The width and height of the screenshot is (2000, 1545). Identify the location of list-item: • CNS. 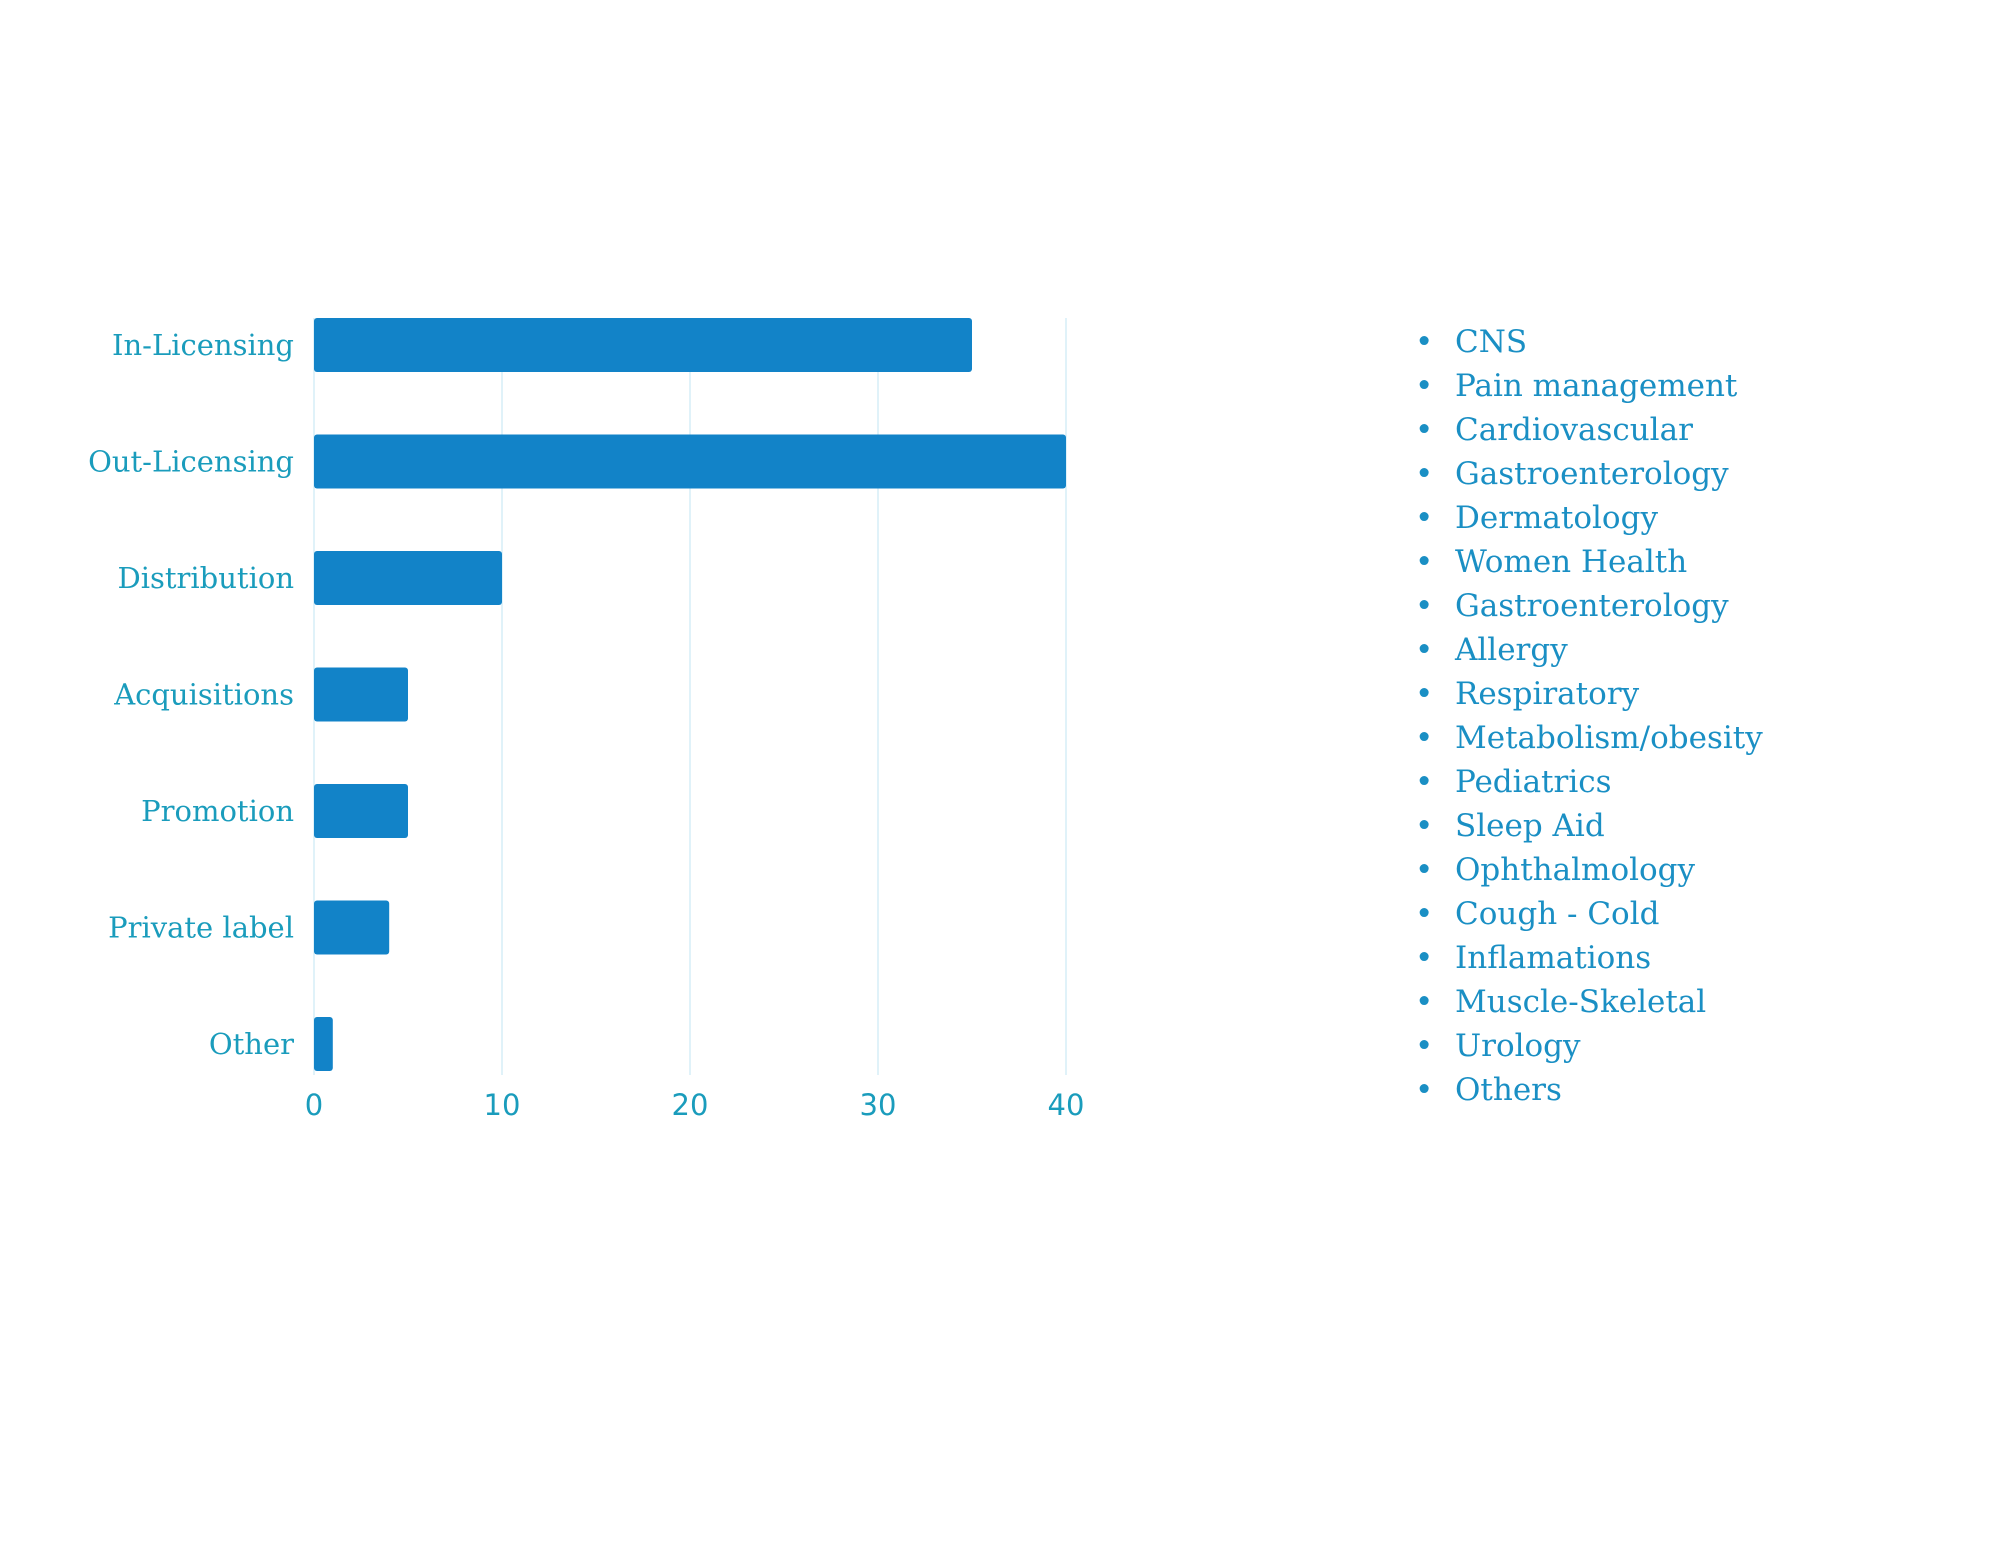
(1589, 342).